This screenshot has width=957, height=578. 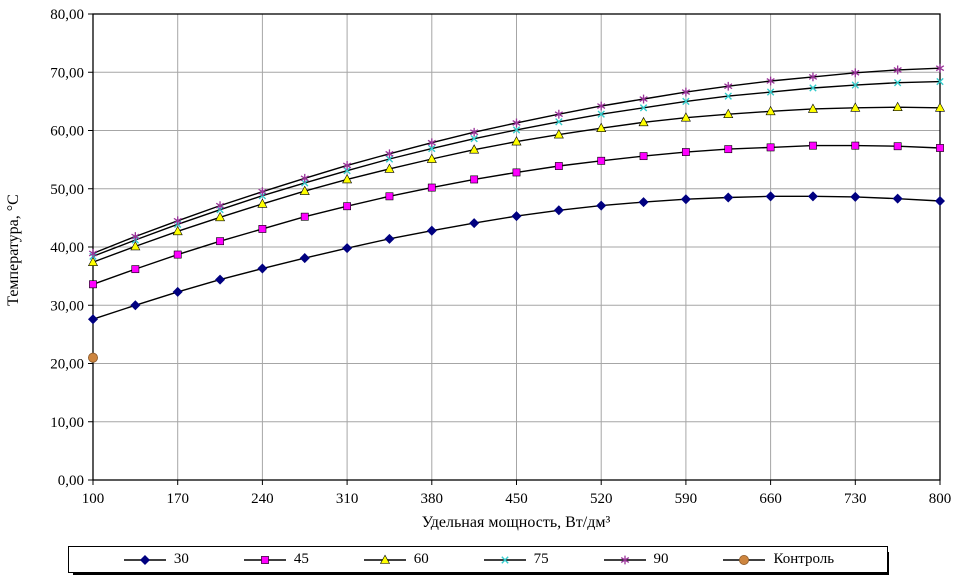 I want to click on legend-label: 60, so click(x=421, y=559).